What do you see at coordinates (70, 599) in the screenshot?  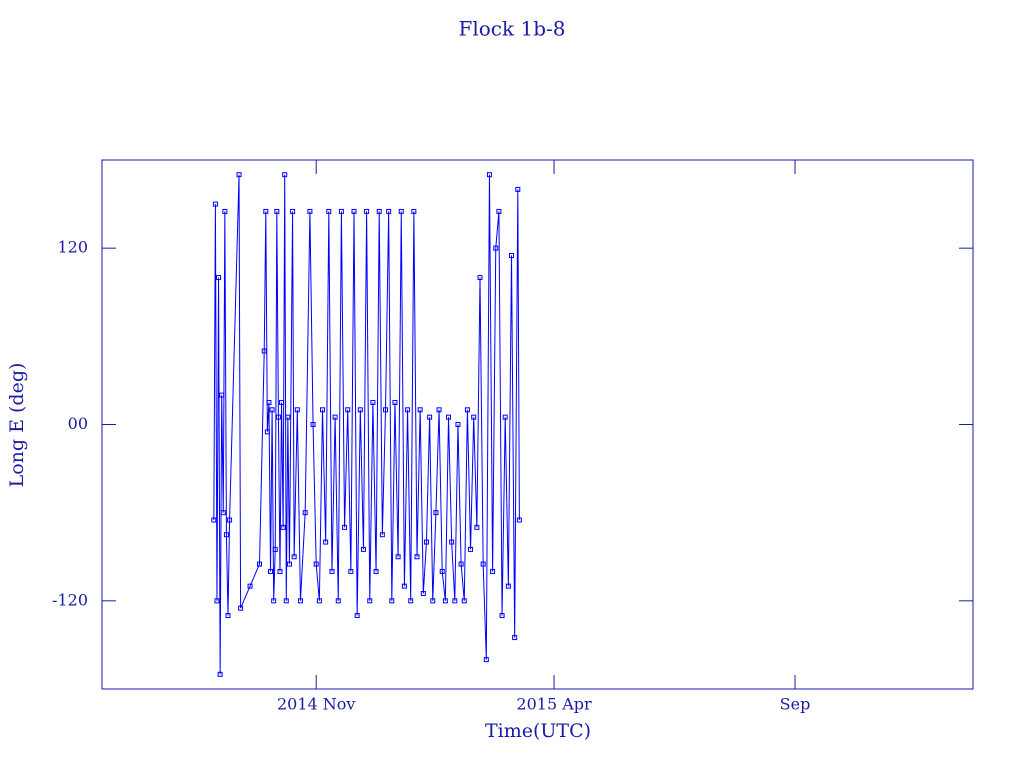 I see `y-tick-label: -120` at bounding box center [70, 599].